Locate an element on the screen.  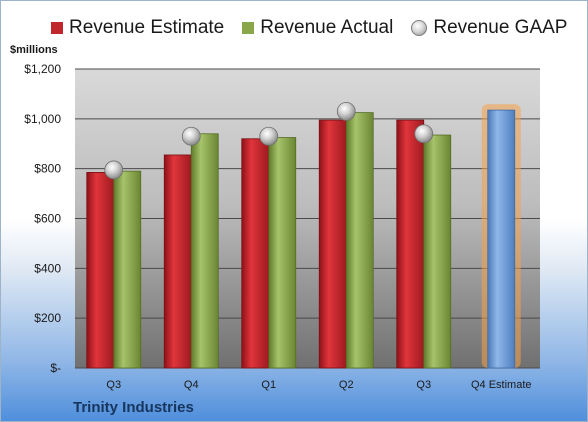
legend-item-gaap: Revenue GAAP is located at coordinates (489, 28).